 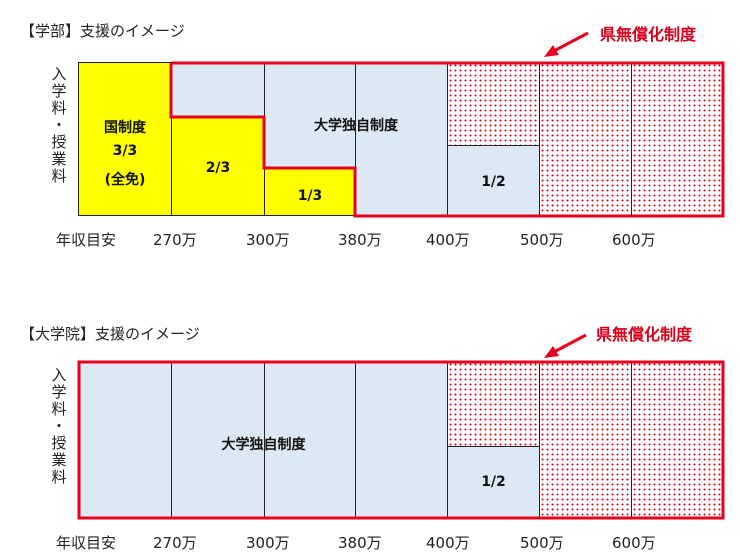 What do you see at coordinates (448, 543) in the screenshot?
I see `graduate-x-tick-400: 400万` at bounding box center [448, 543].